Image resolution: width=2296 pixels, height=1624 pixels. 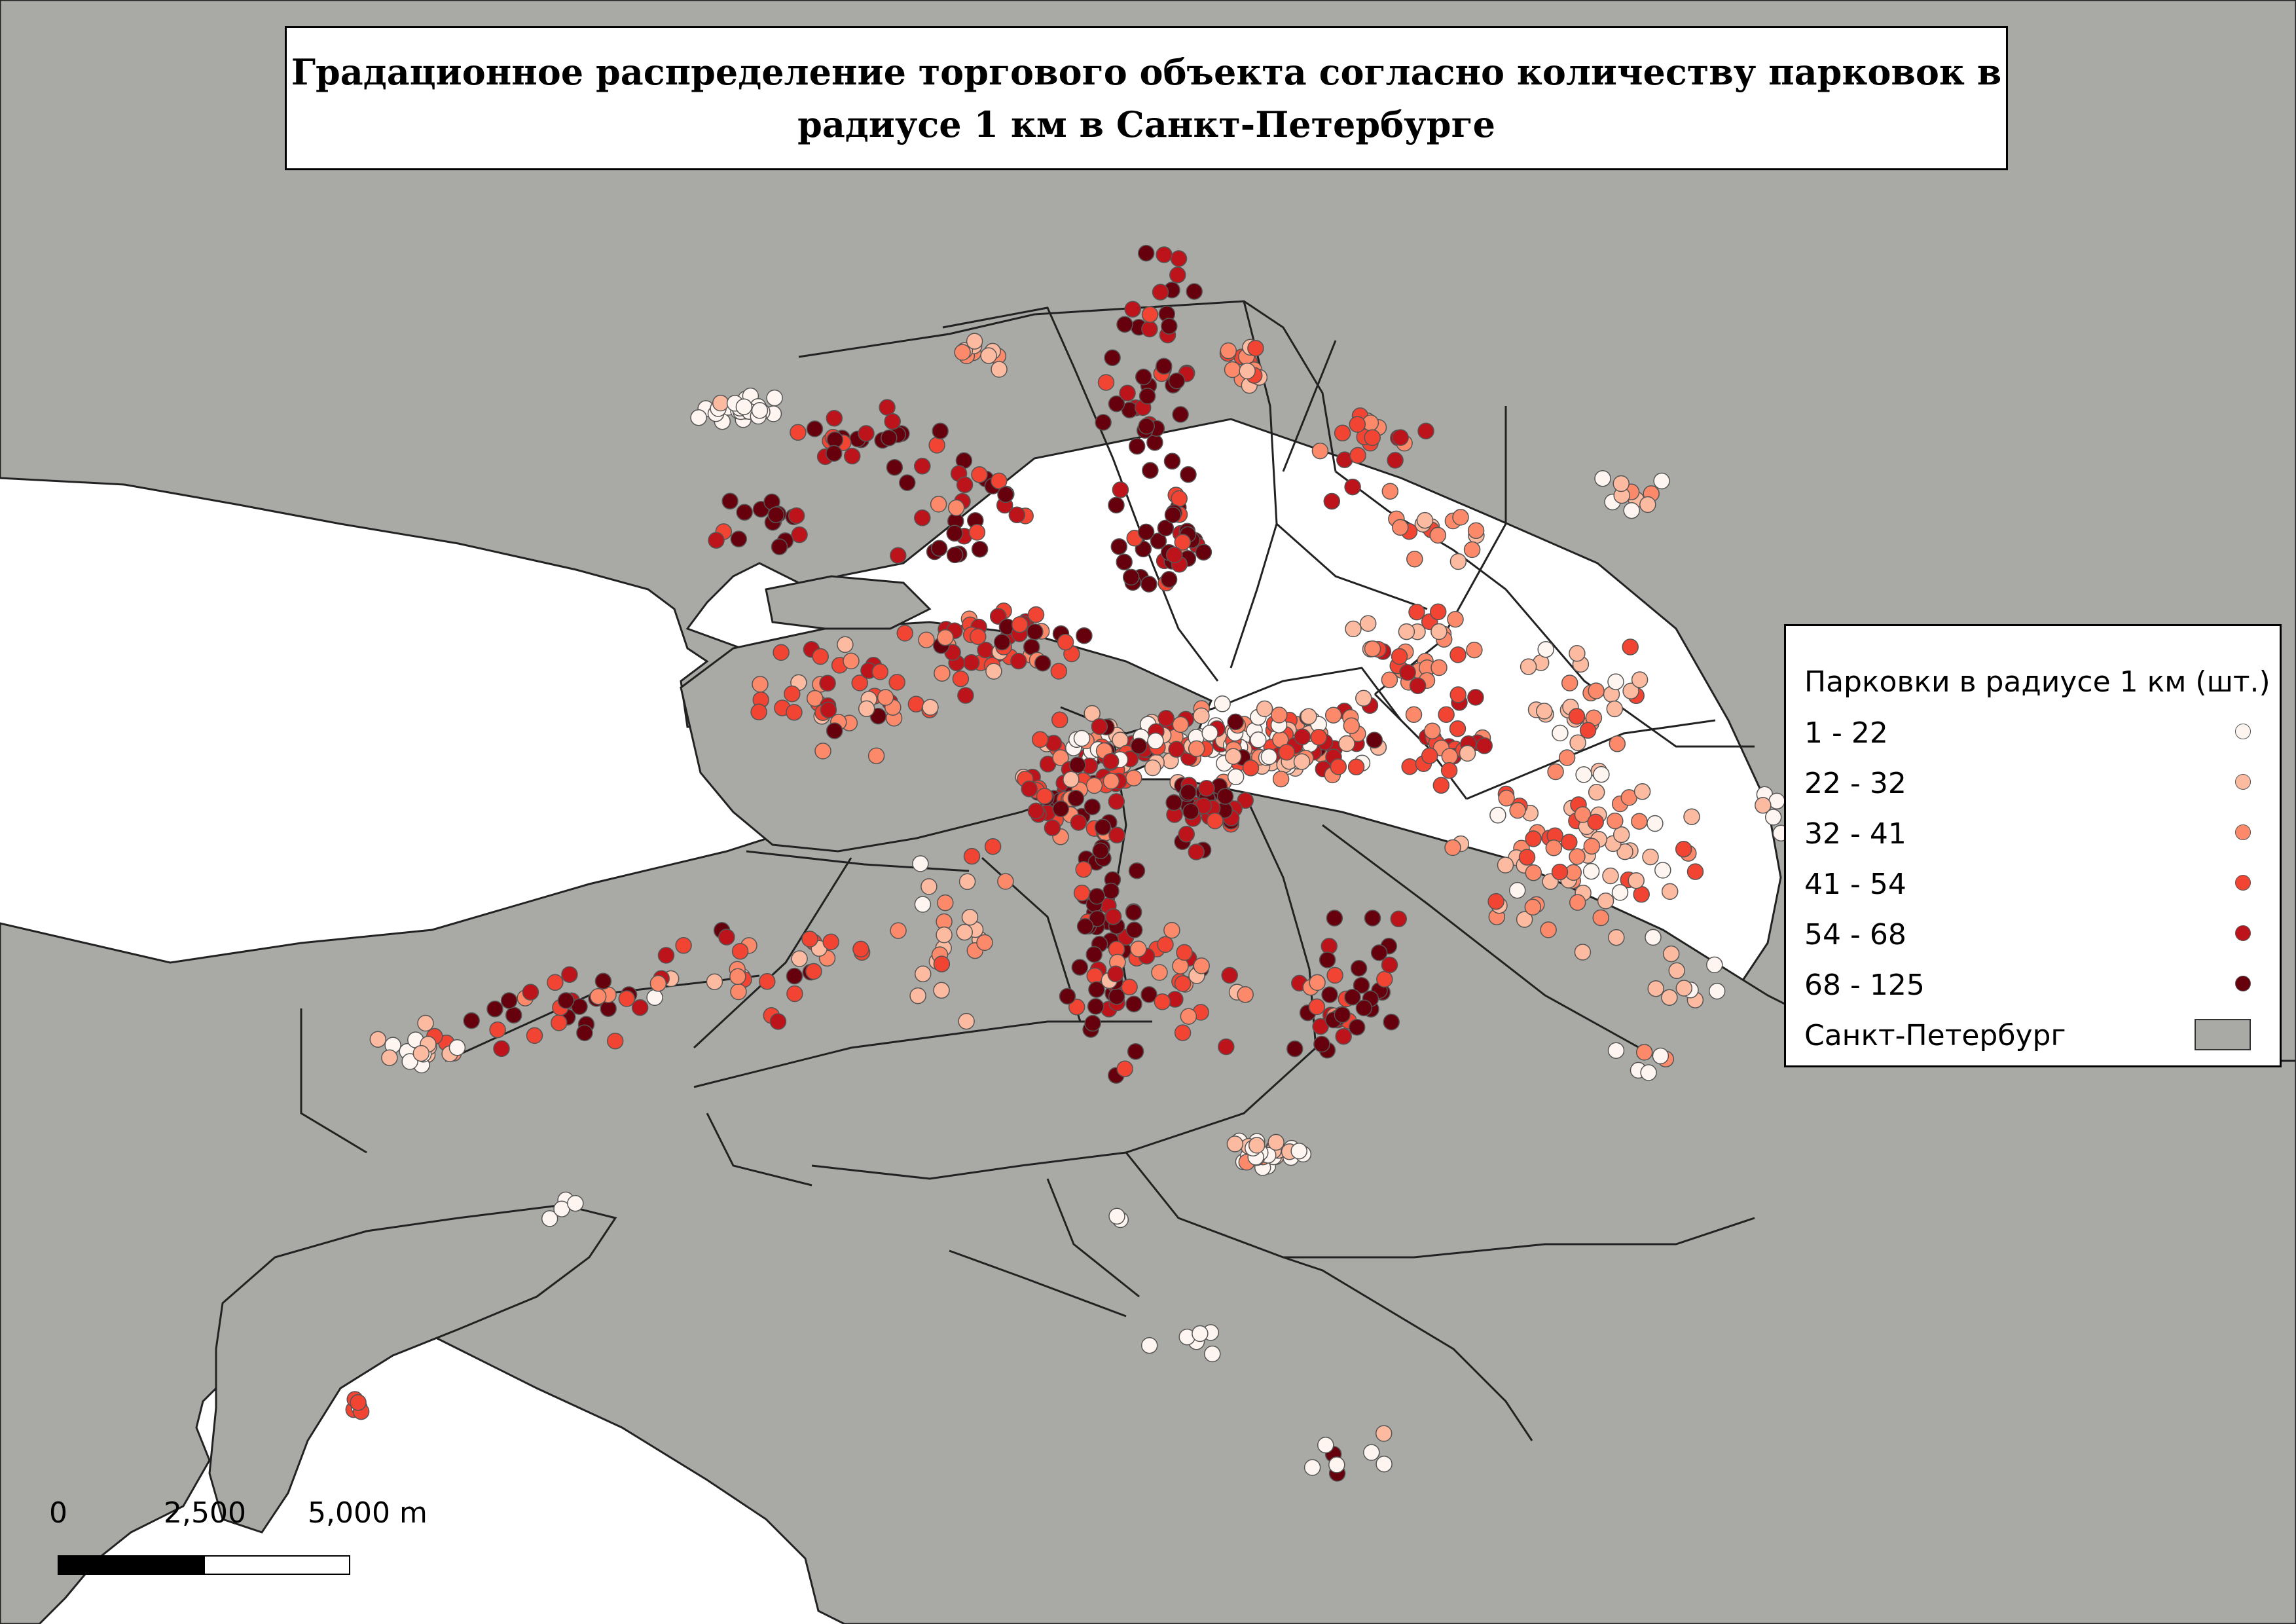 I want to click on legend-row-class-1: 1 - 22, so click(x=2033, y=730).